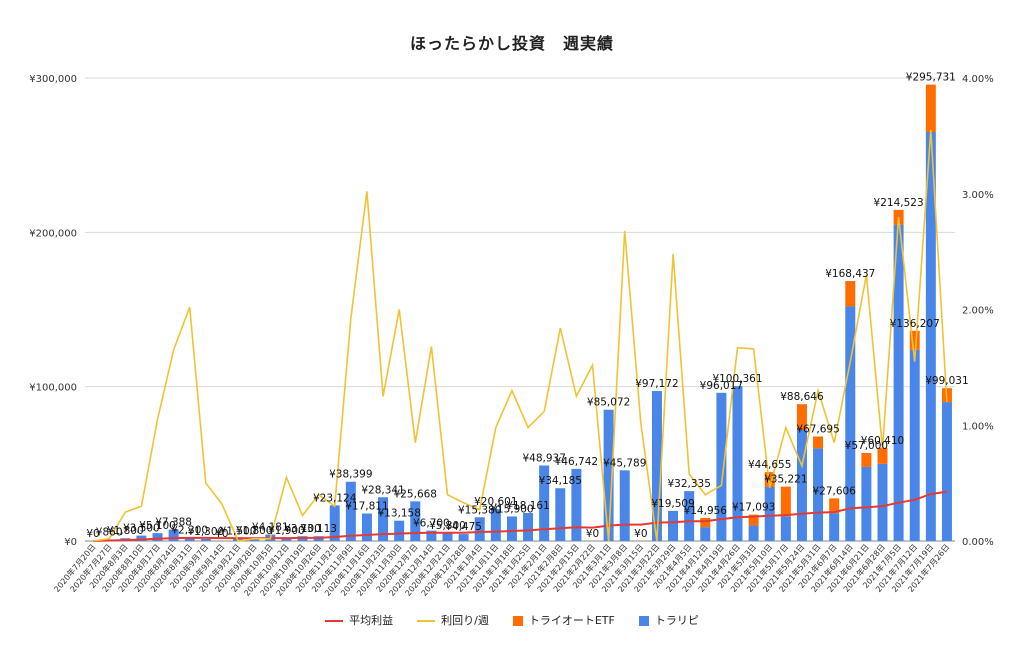 This screenshot has width=1024, height=661. I want to click on data-label: ¥4,181, so click(270, 528).